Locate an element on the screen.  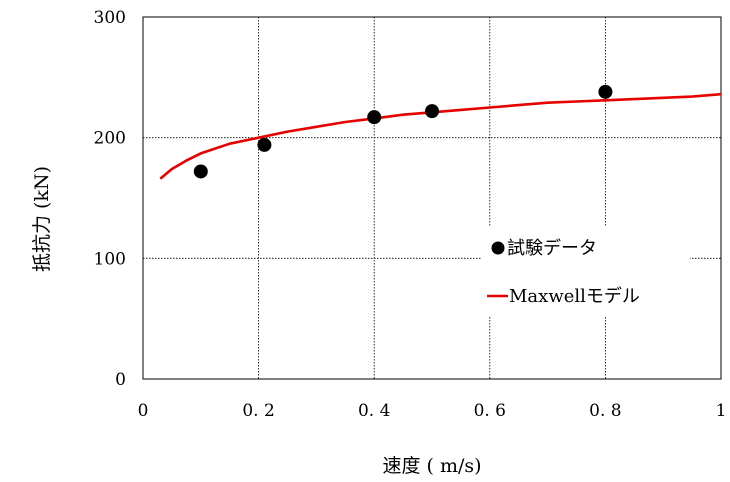
y-axis-label: 抵抗力 (kN) is located at coordinates (42, 219).